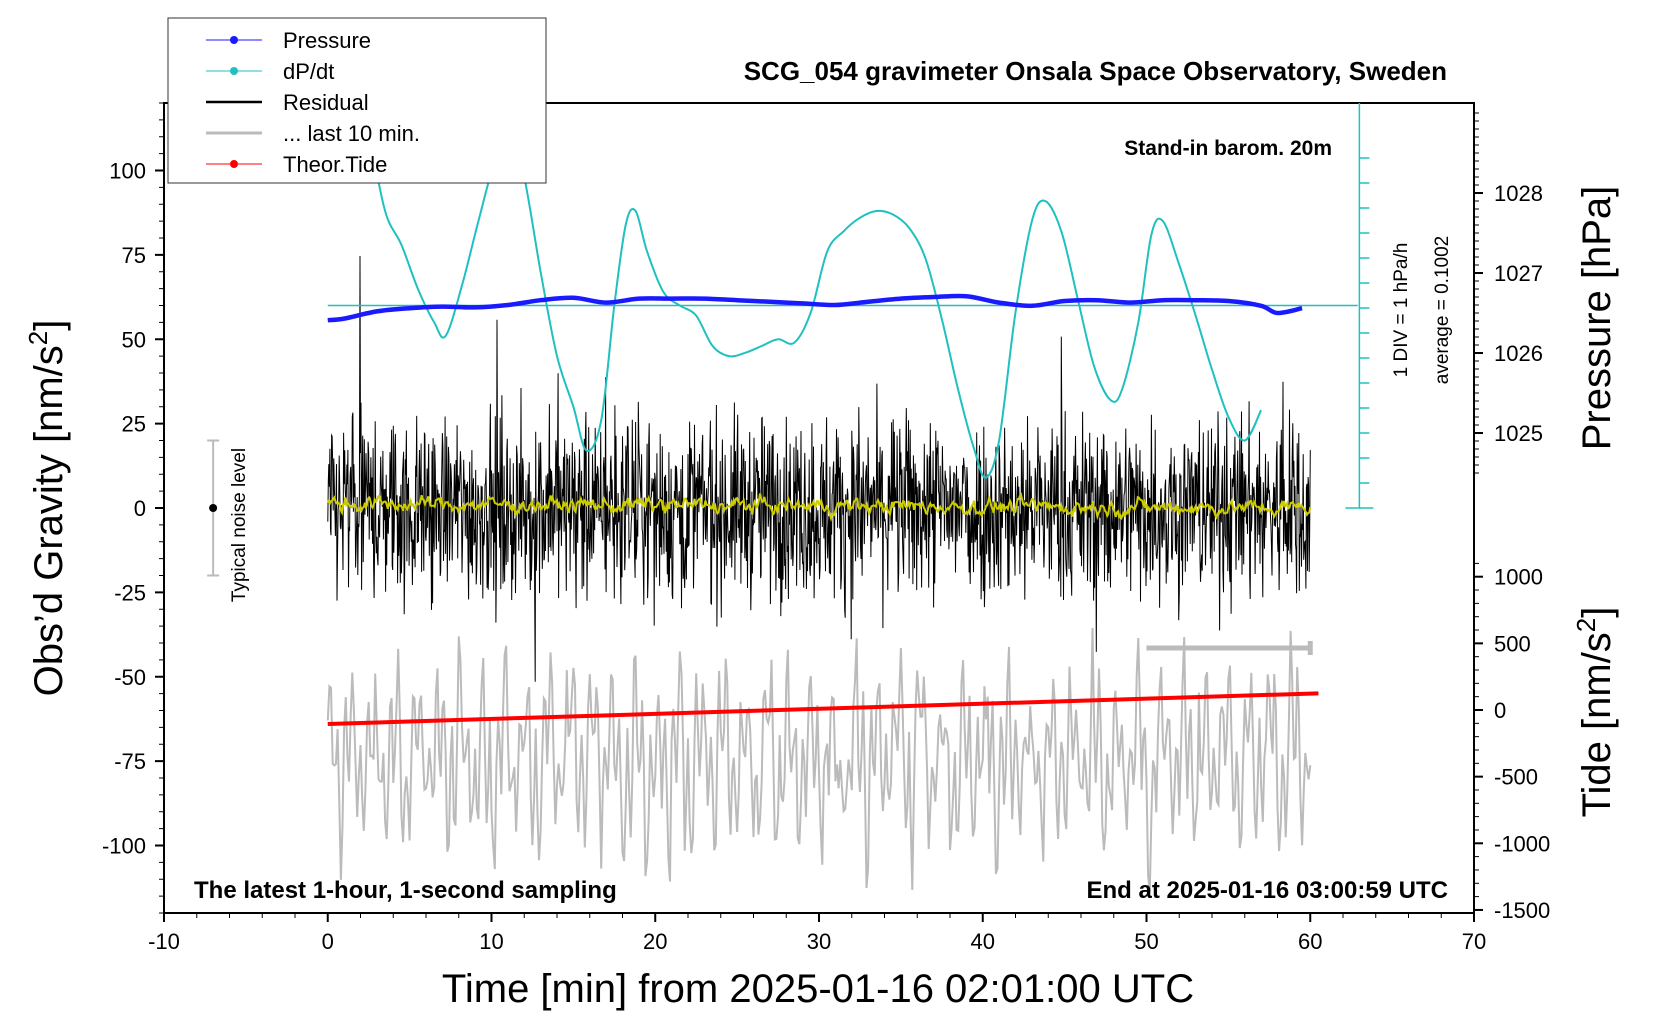 This screenshot has width=1660, height=1020. What do you see at coordinates (1586, 625) in the screenshot?
I see `y-axis-title-tide-sup: 2` at bounding box center [1586, 625].